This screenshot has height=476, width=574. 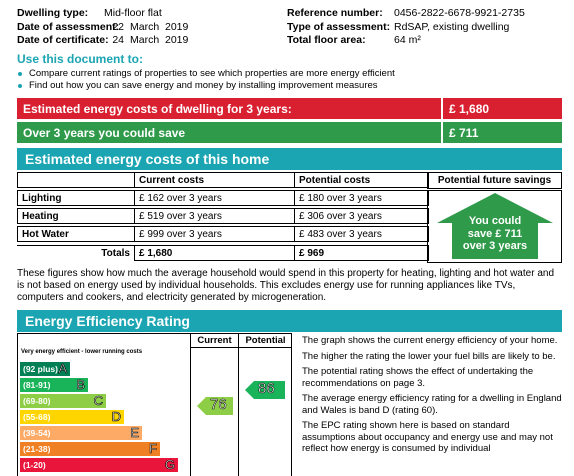 What do you see at coordinates (76, 216) in the screenshot?
I see `row-label-heating: Heating` at bounding box center [76, 216].